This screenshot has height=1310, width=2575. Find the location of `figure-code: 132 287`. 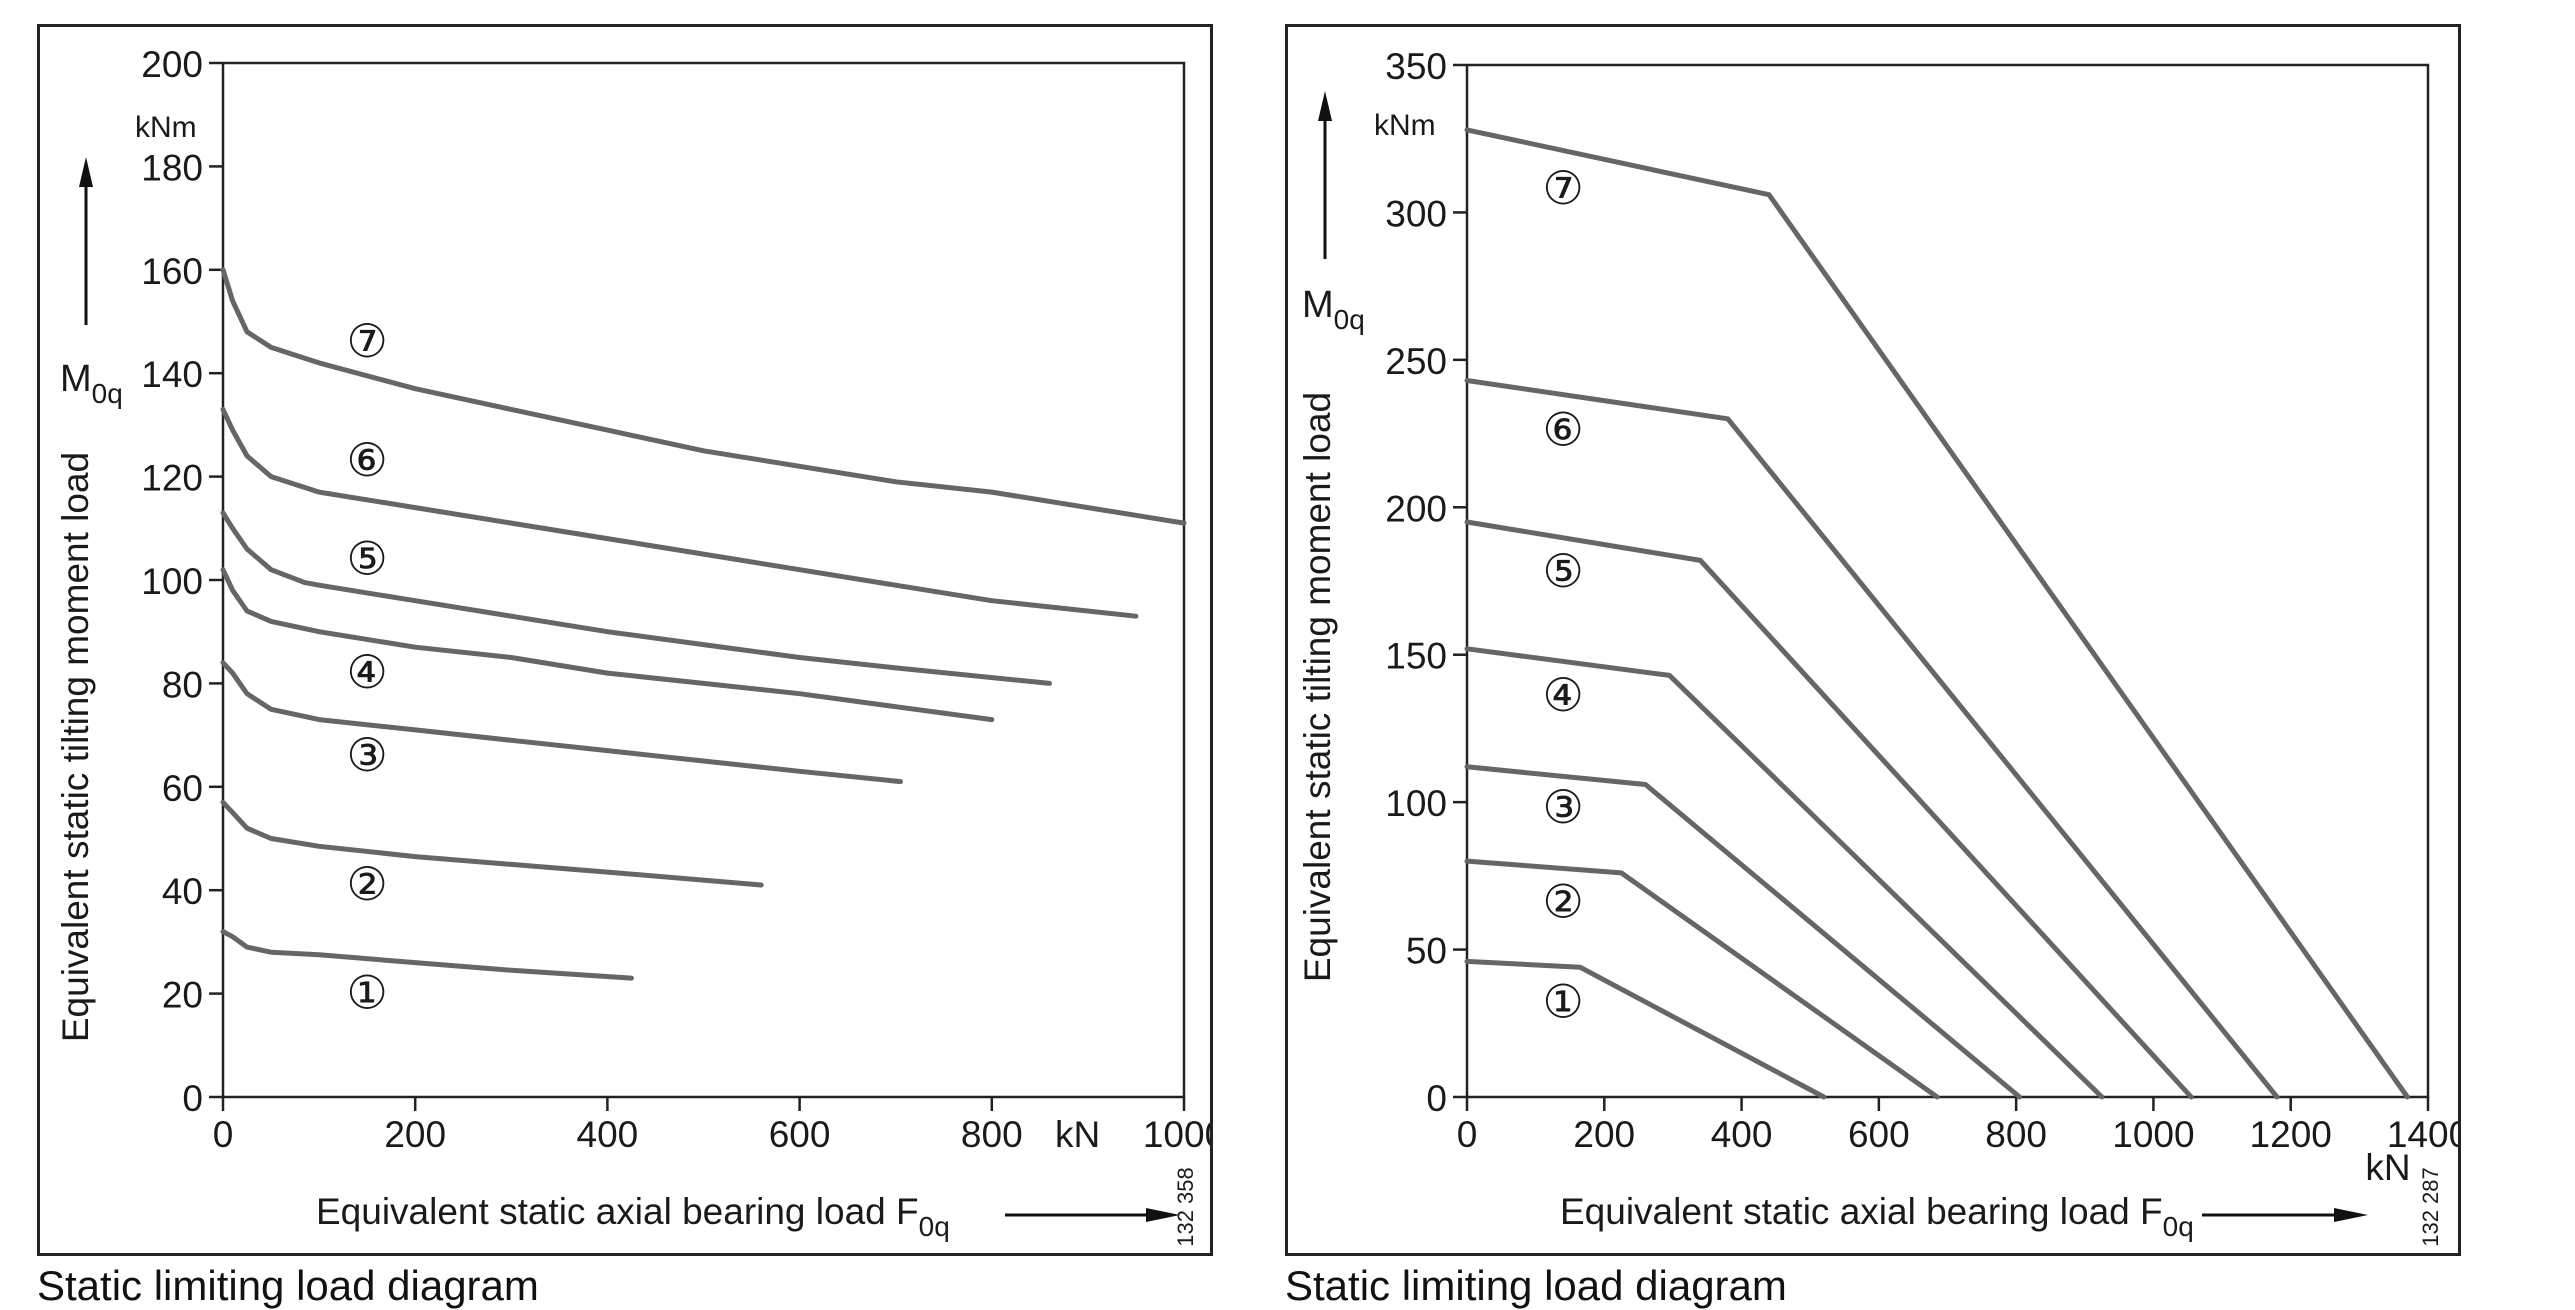

figure-code: 132 287 is located at coordinates (2430, 1207).